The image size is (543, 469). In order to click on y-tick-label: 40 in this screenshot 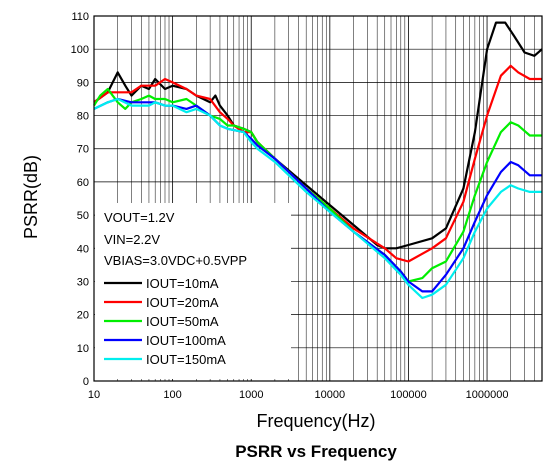, I will do `click(83, 249)`.